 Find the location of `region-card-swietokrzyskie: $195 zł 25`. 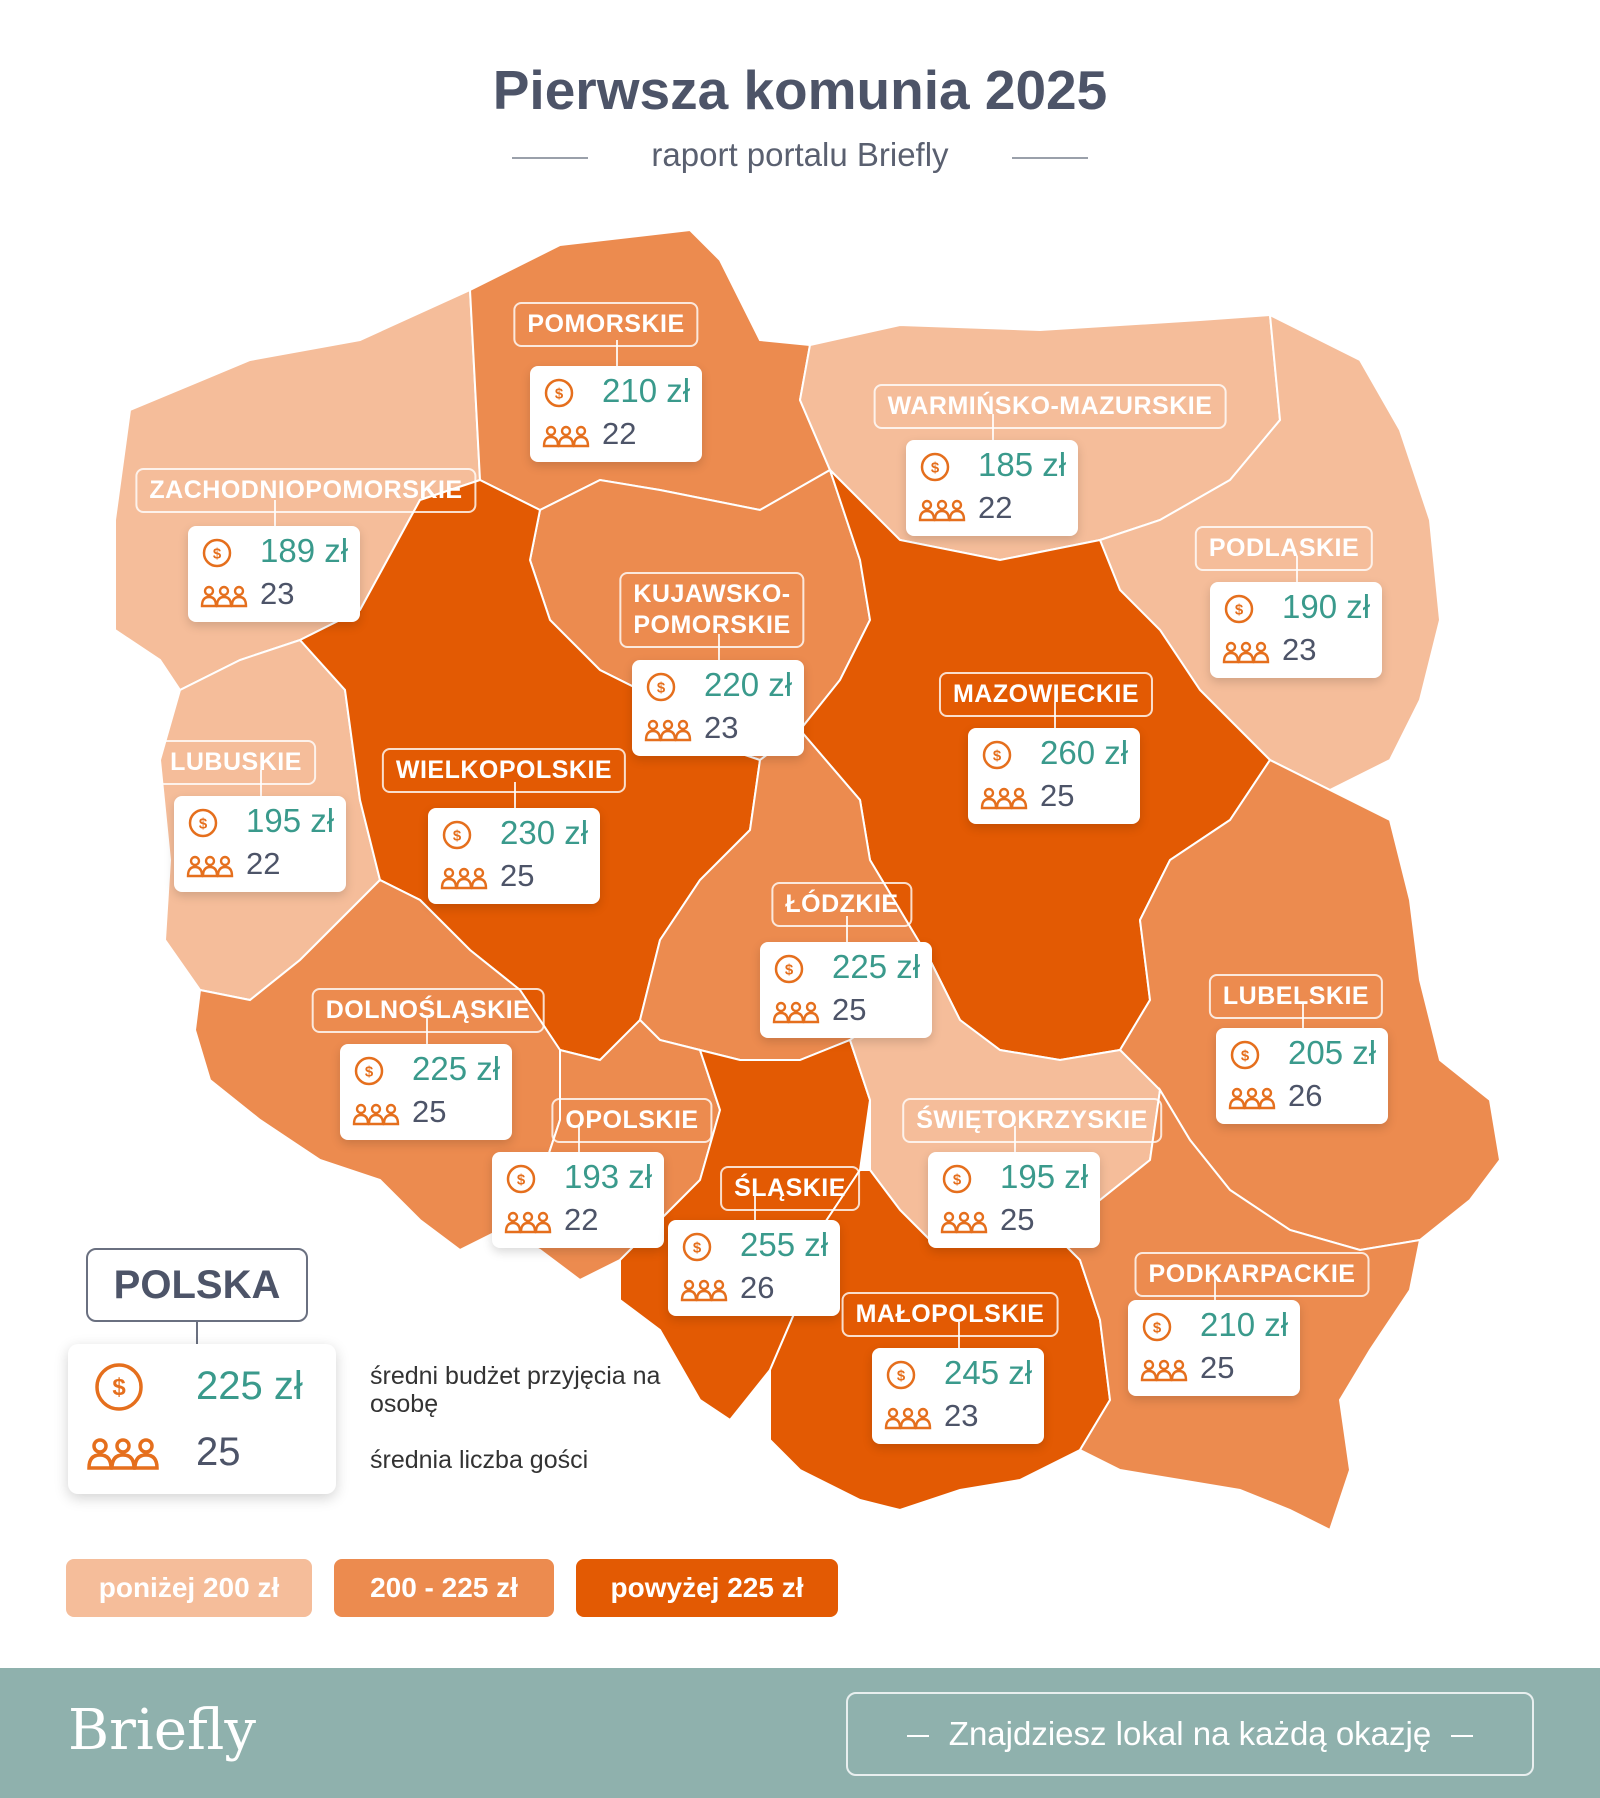

region-card-swietokrzyskie: $195 zł 25 is located at coordinates (1014, 1200).